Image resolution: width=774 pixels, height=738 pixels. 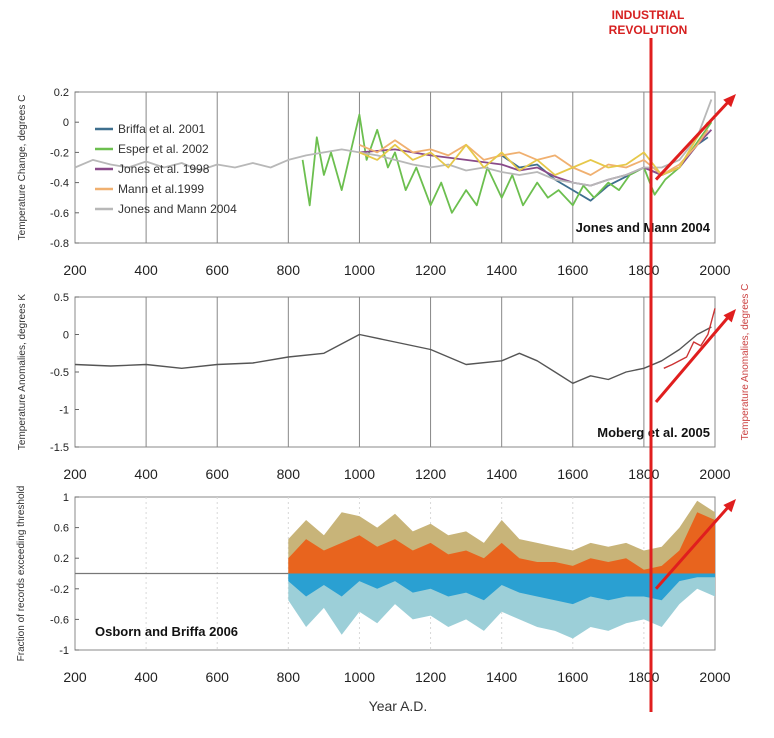 I want to click on y-tick-label: 1, so click(x=66, y=498).